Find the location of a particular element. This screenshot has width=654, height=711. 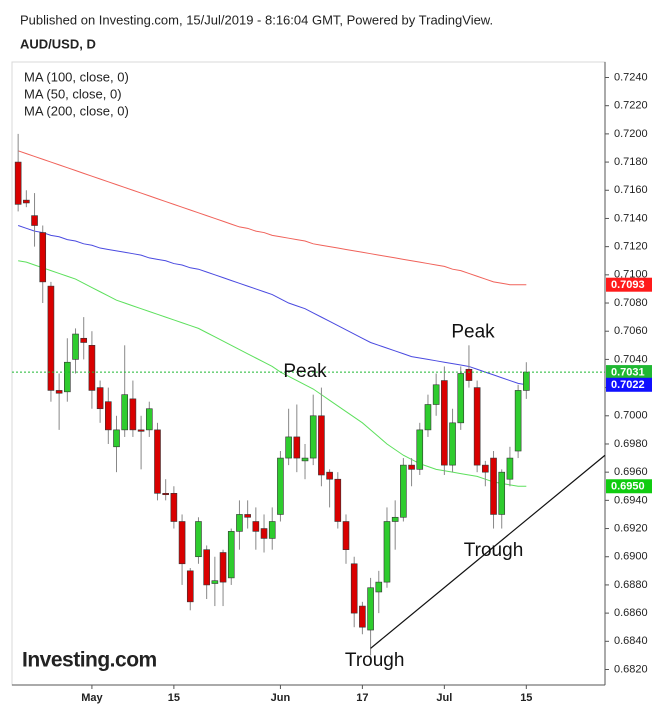

price-tag-label: 0.6950 is located at coordinates (628, 487).